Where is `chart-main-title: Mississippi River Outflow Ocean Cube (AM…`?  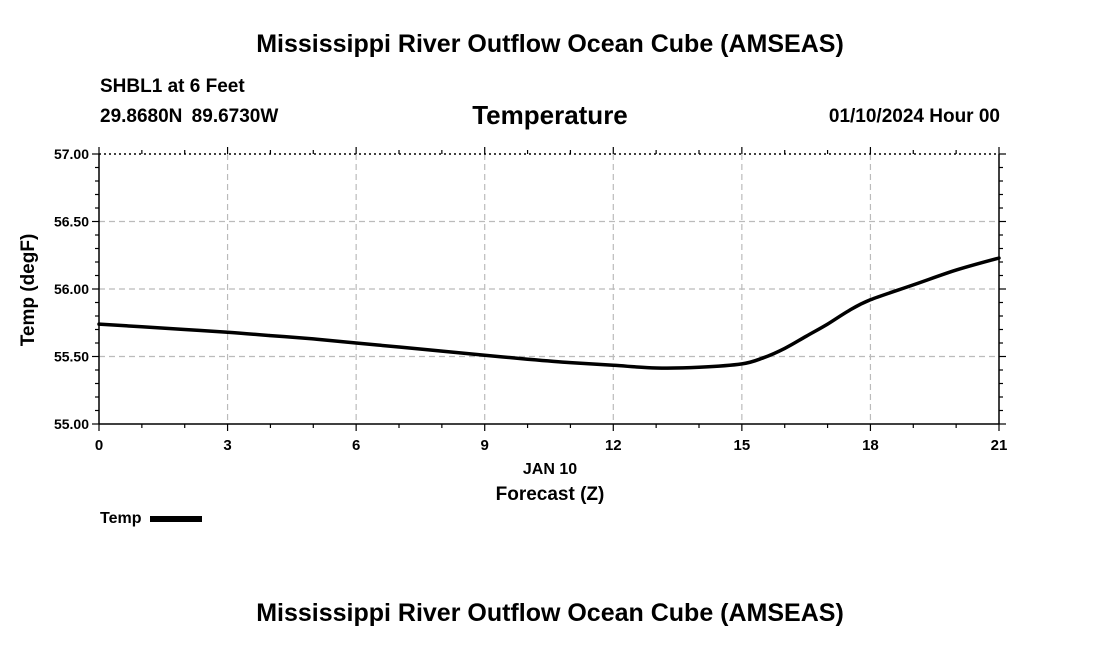
chart-main-title: Mississippi River Outflow Ocean Cube (AM… is located at coordinates (550, 44).